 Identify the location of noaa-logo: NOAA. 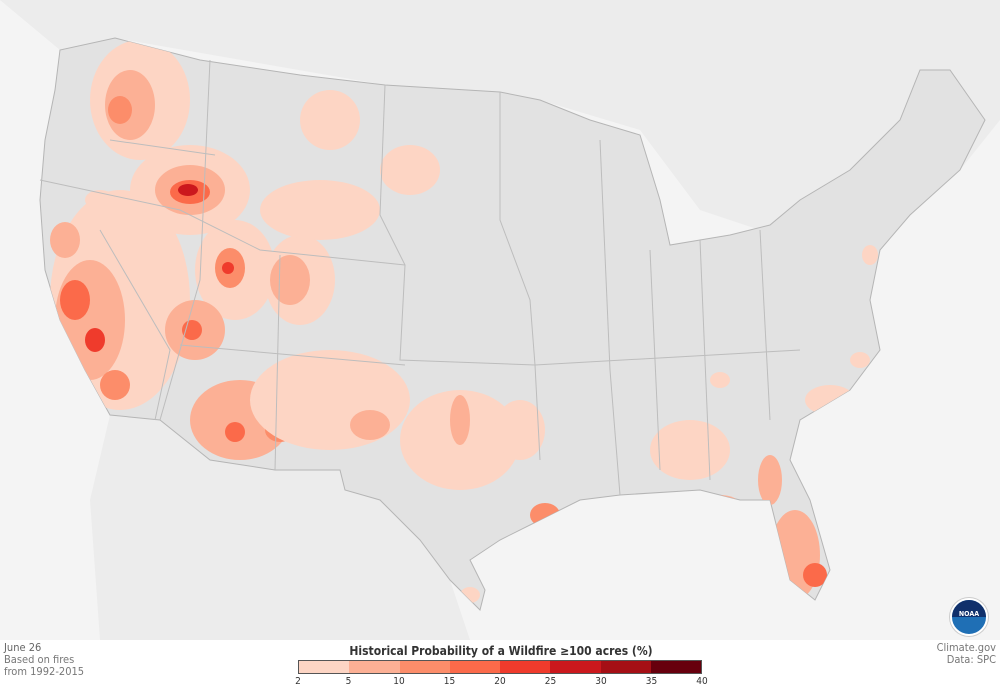
(969, 617).